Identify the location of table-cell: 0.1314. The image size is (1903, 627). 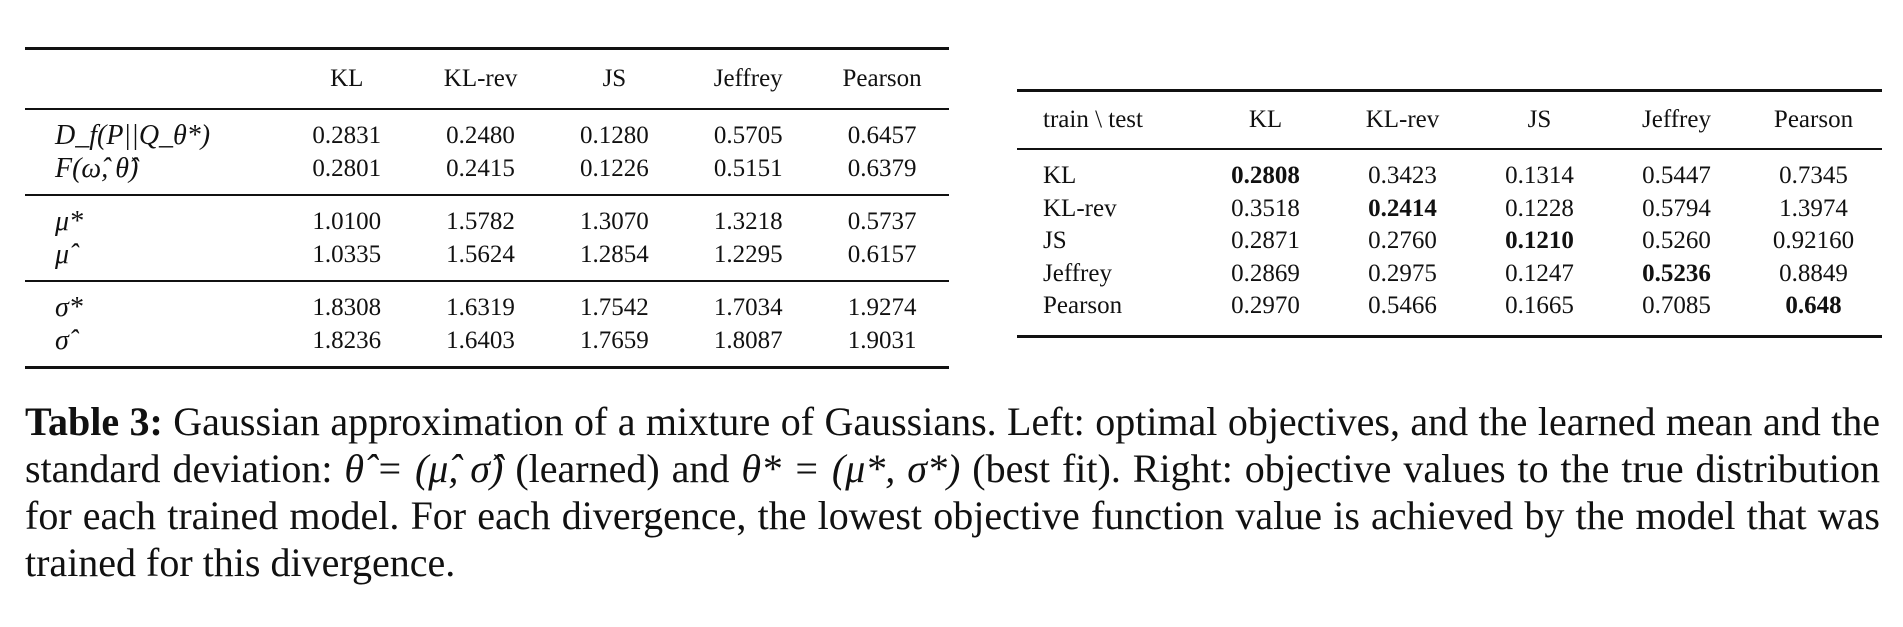
(1539, 175).